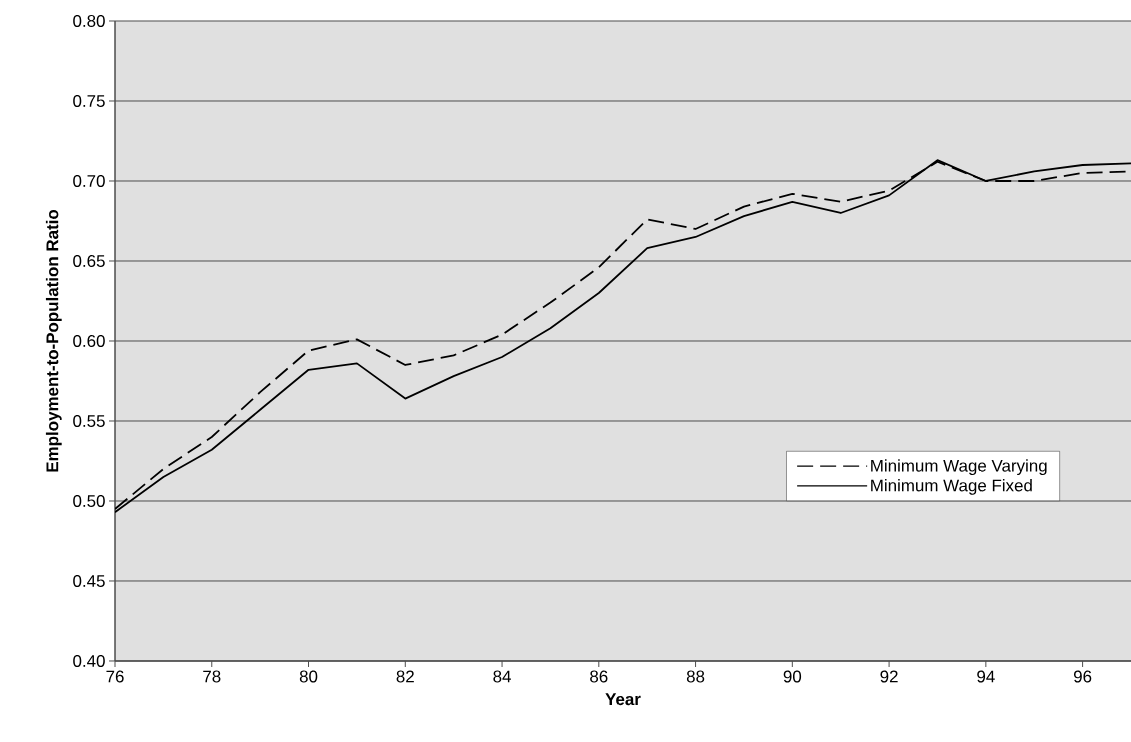 The height and width of the screenshot is (742, 1131). Describe the element at coordinates (695, 676) in the screenshot. I see `x-tick-label: 88` at that location.